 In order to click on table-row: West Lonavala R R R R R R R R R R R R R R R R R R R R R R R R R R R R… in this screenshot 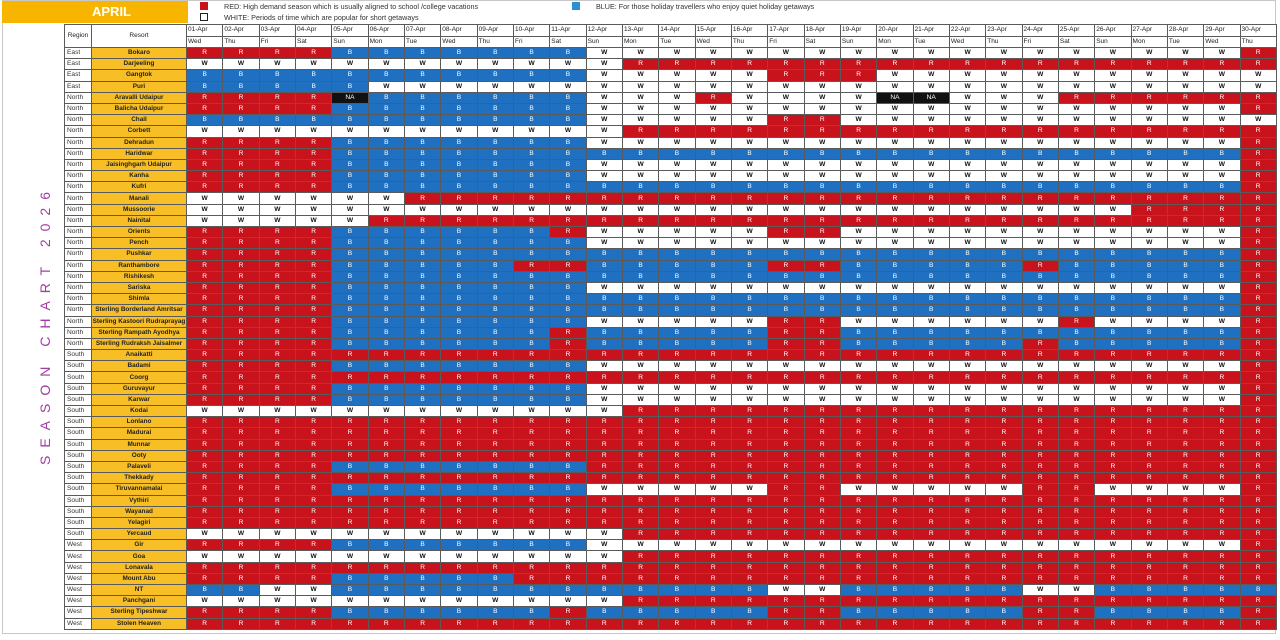, I will do `click(670, 567)`.